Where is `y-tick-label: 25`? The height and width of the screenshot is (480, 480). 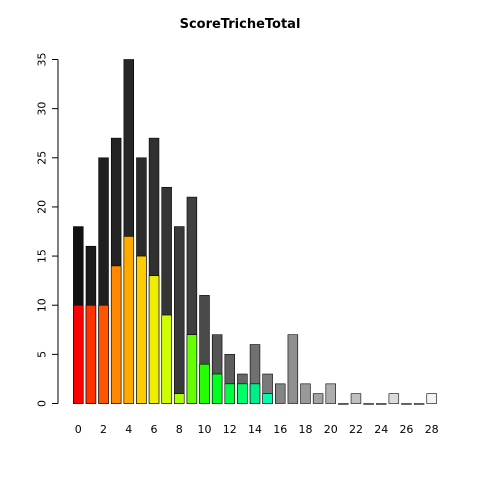 y-tick-label: 25 is located at coordinates (42, 158).